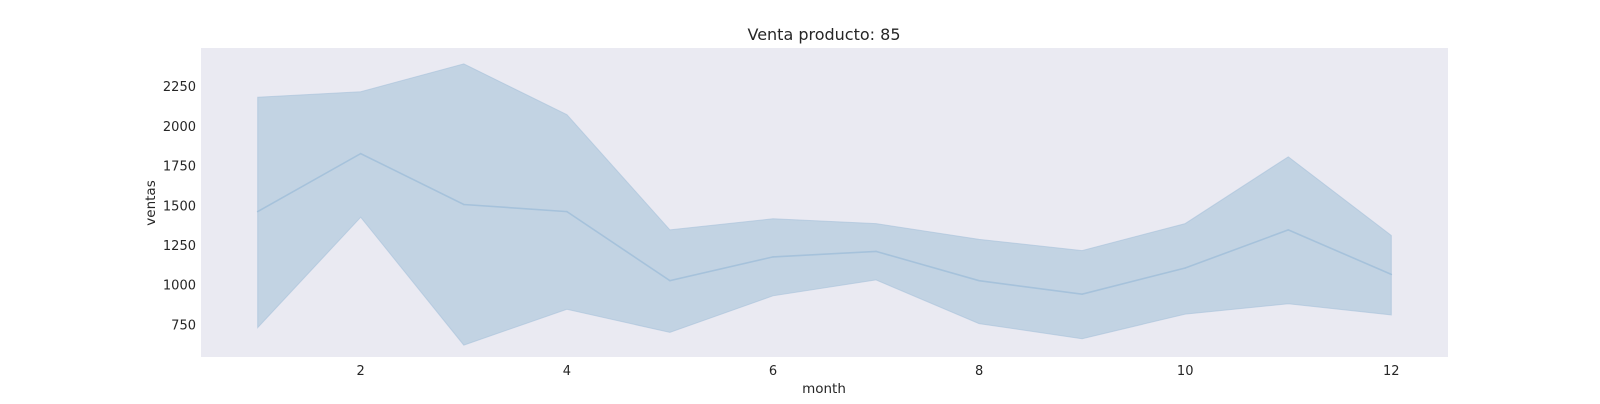 The width and height of the screenshot is (1600, 404). Describe the element at coordinates (179, 87) in the screenshot. I see `y-tick-label: 2250` at that location.